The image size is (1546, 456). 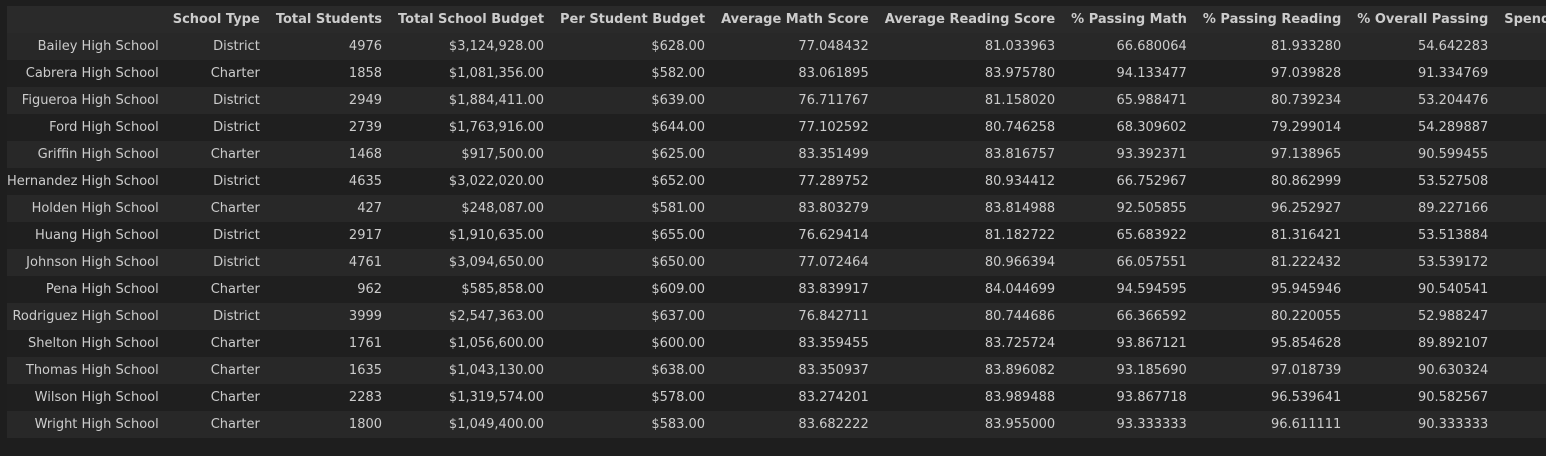 I want to click on table-cell: 83.975780, so click(x=1020, y=73).